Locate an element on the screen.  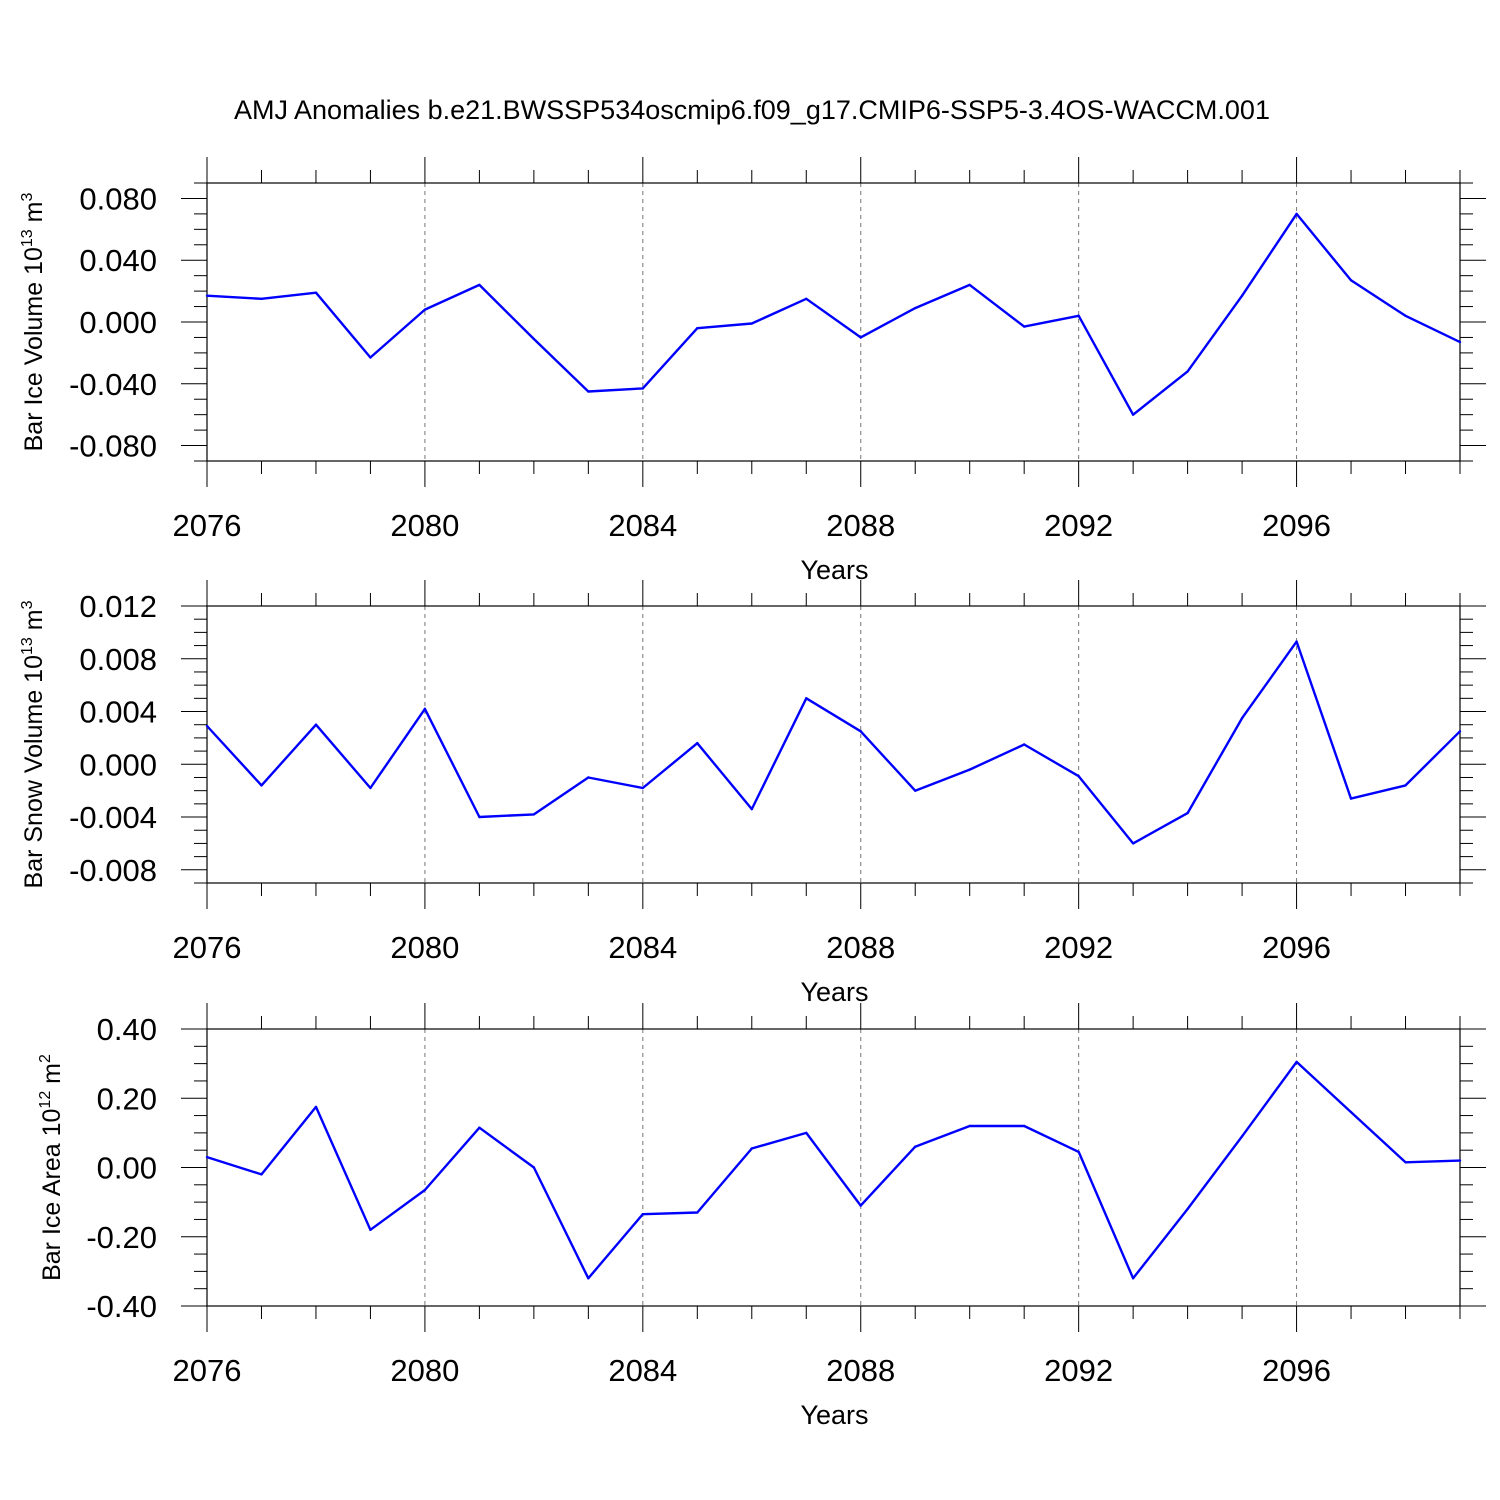
y-tick-label: -0.040 is located at coordinates (113, 384).